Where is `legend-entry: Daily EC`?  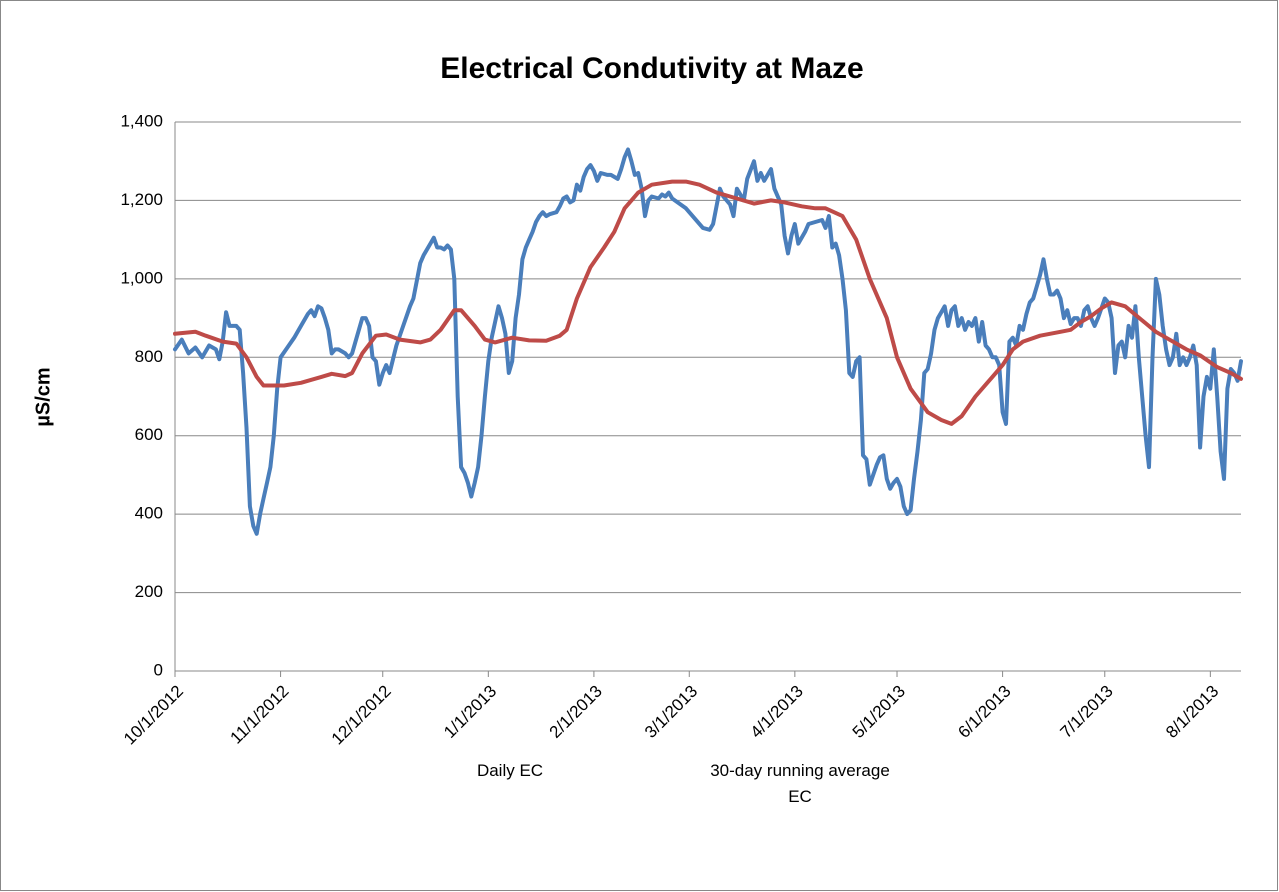 legend-entry: Daily EC is located at coordinates (510, 770).